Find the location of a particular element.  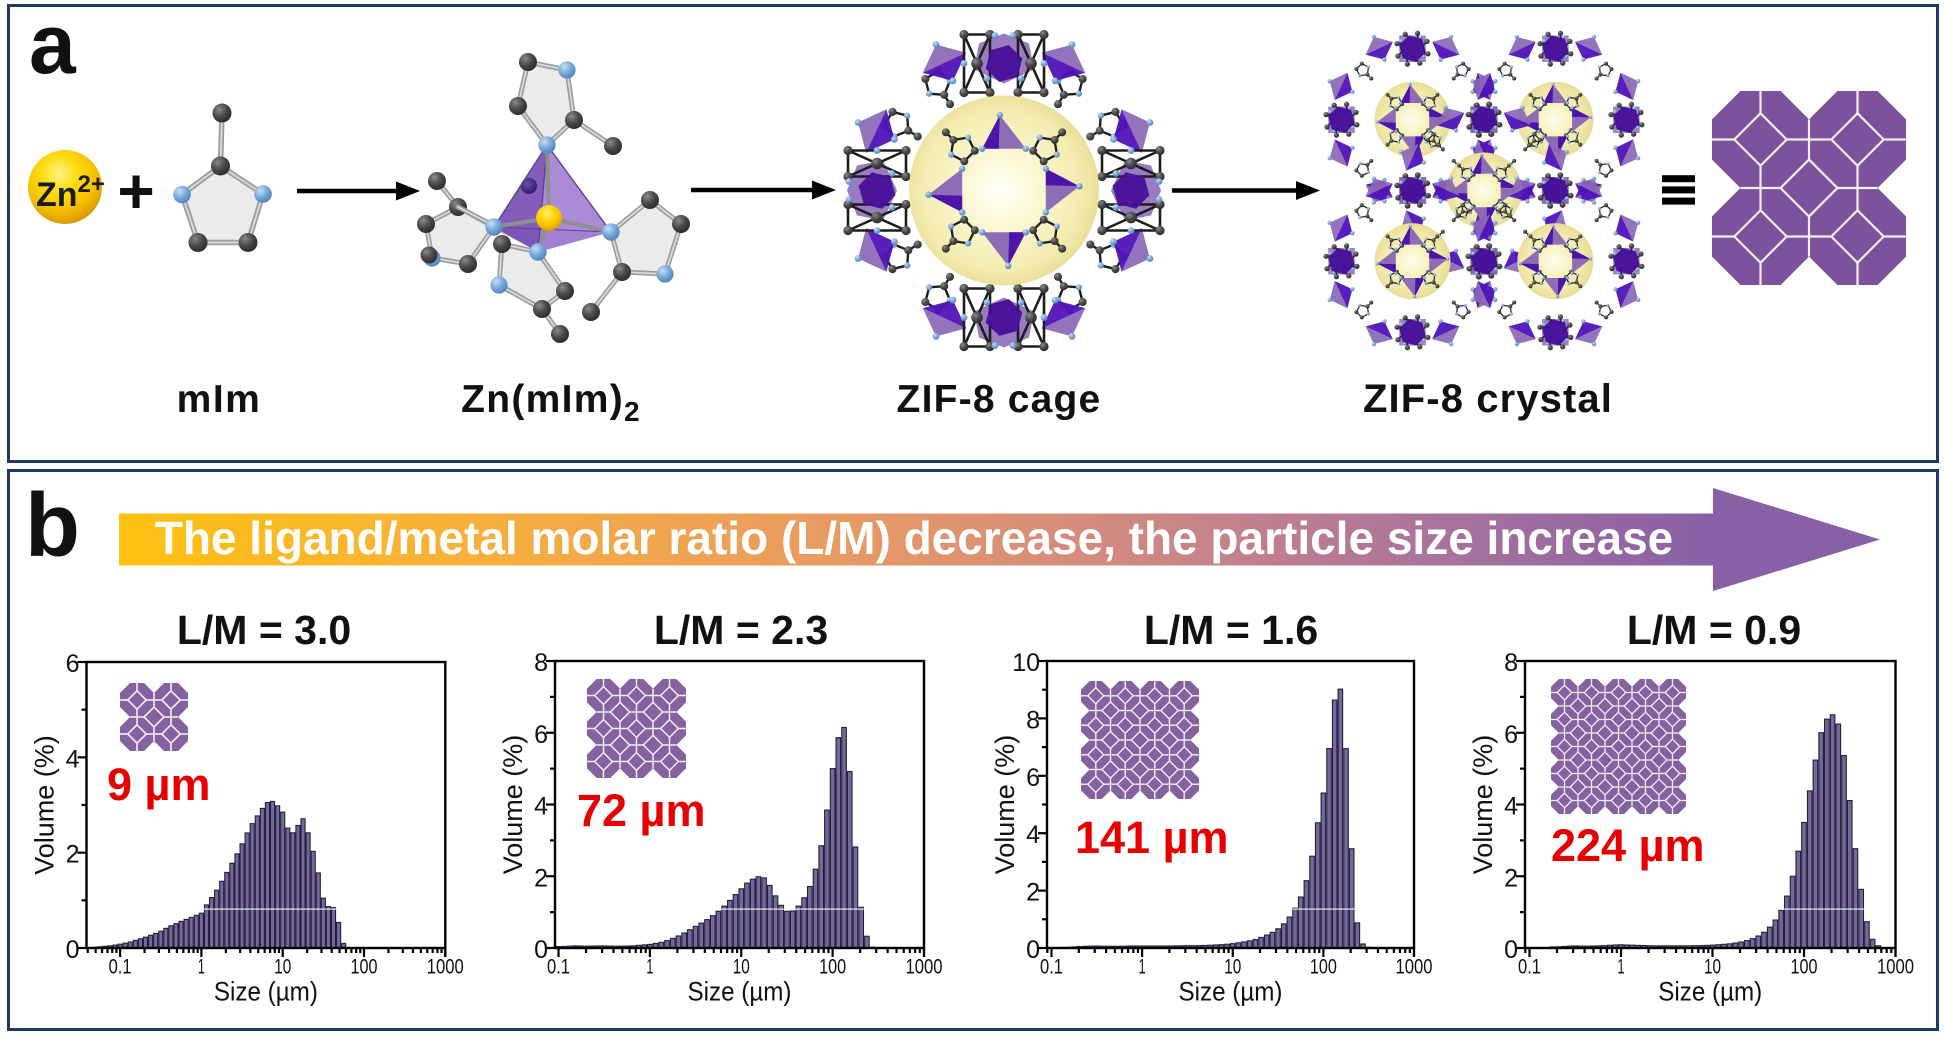

svg-text: L/M = 2.3 is located at coordinates (741, 630).